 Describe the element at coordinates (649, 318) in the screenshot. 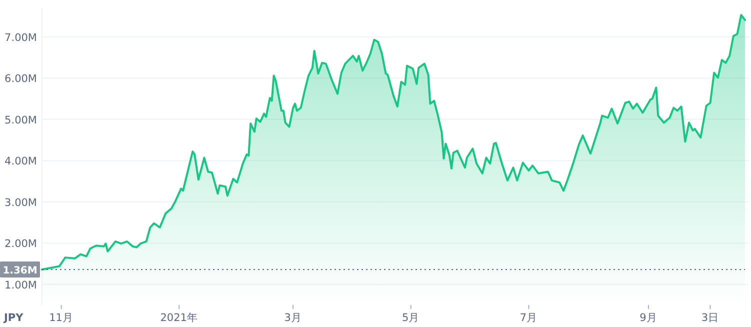

I see `x-tick-label: 9月` at that location.